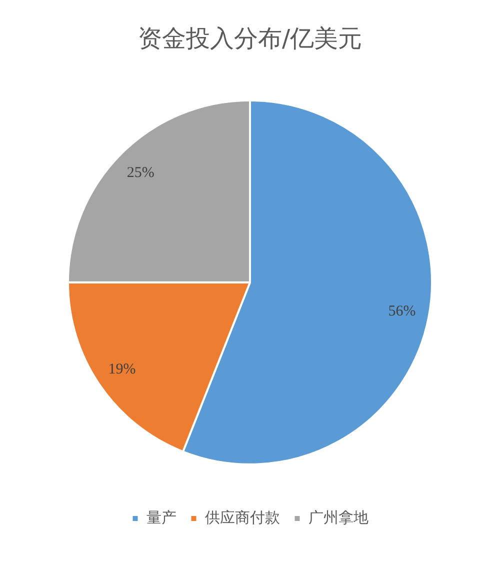  What do you see at coordinates (242, 517) in the screenshot?
I see `legend-label: 供应商付款` at bounding box center [242, 517].